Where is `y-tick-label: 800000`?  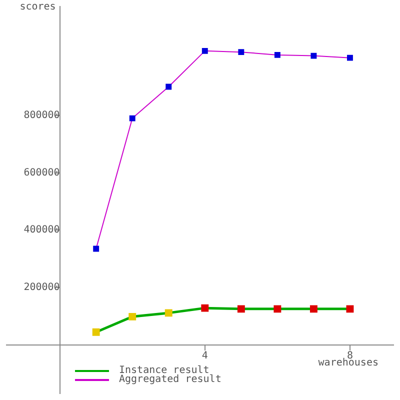
y-tick-label: 800000 is located at coordinates (42, 116).